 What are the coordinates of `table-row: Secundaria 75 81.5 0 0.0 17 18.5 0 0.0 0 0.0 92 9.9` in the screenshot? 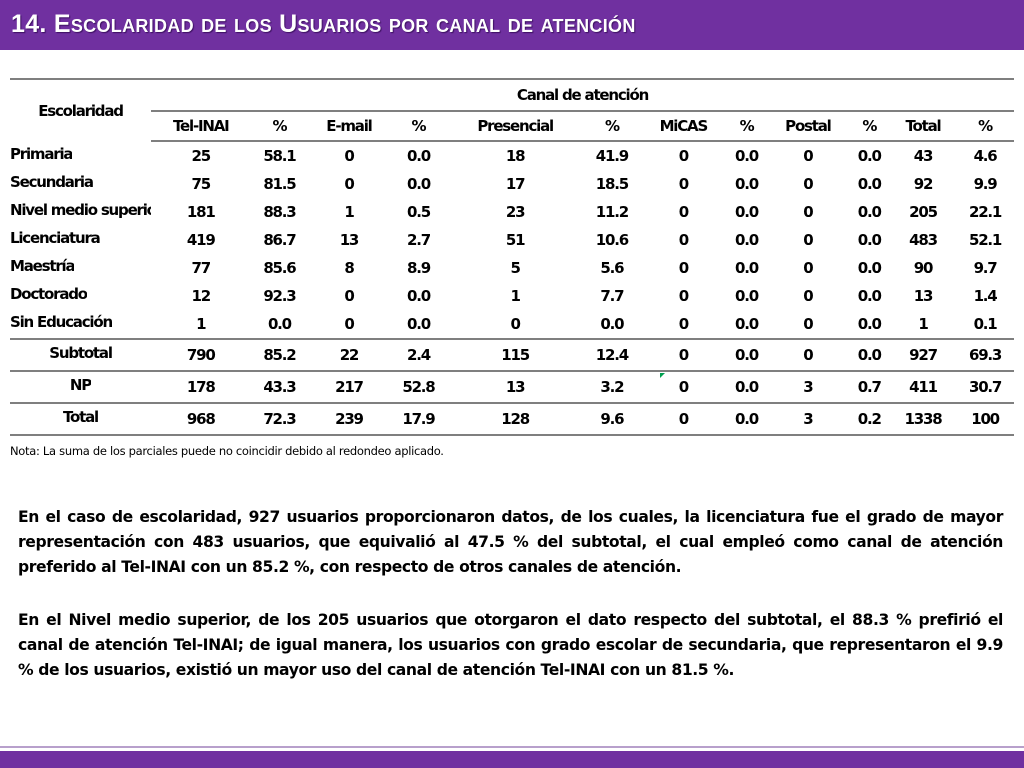 It's located at (512, 184).